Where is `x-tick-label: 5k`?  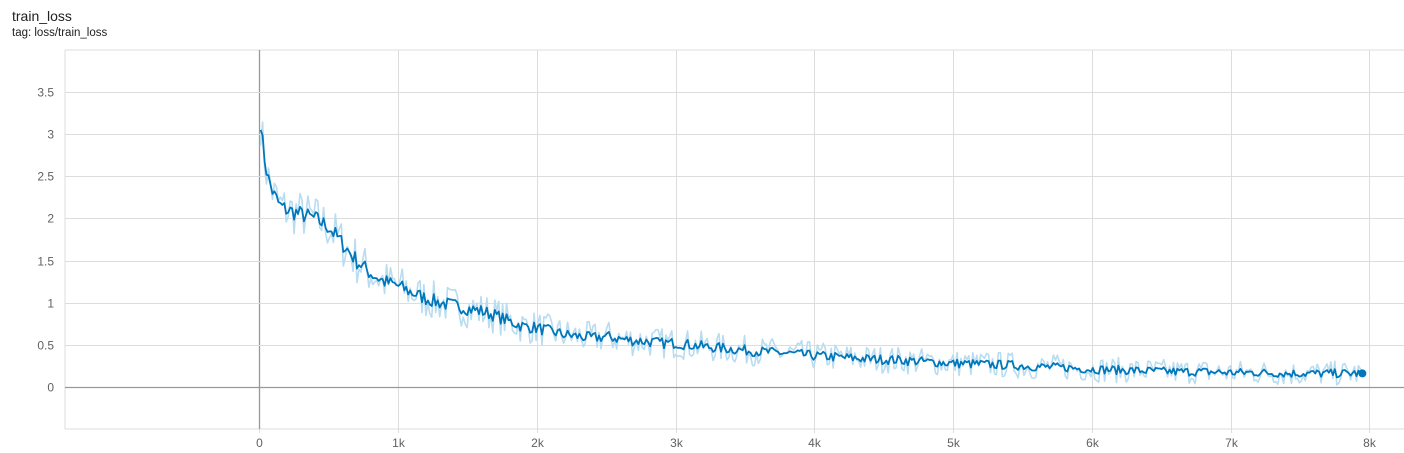
x-tick-label: 5k is located at coordinates (954, 443).